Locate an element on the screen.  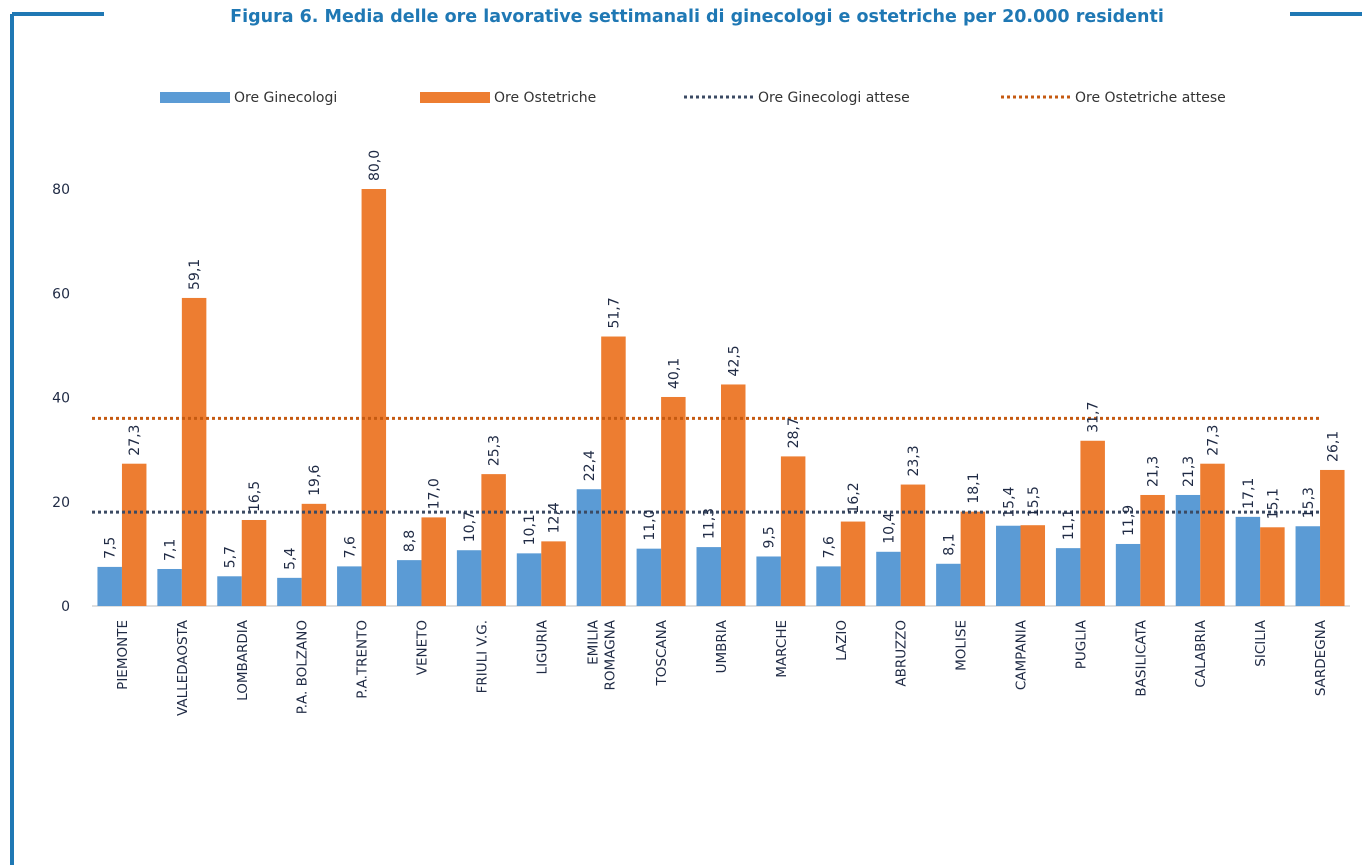
data-label: 9,5 is located at coordinates (770, 537).